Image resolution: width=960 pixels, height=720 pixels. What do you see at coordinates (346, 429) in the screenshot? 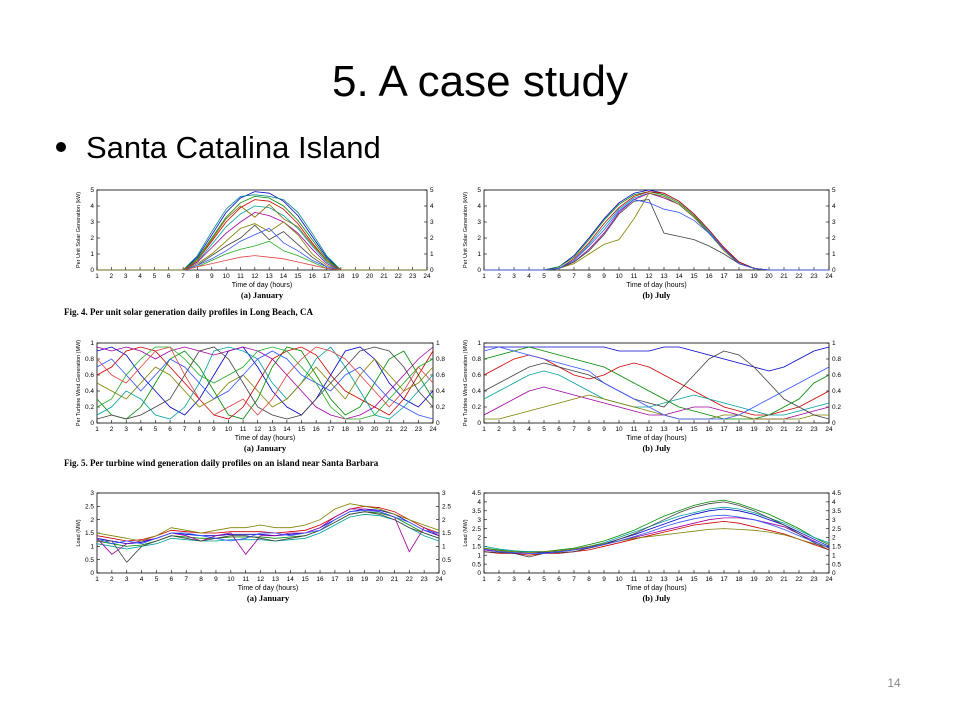
I see `wind-january-x-tick-label: 18` at bounding box center [346, 429].